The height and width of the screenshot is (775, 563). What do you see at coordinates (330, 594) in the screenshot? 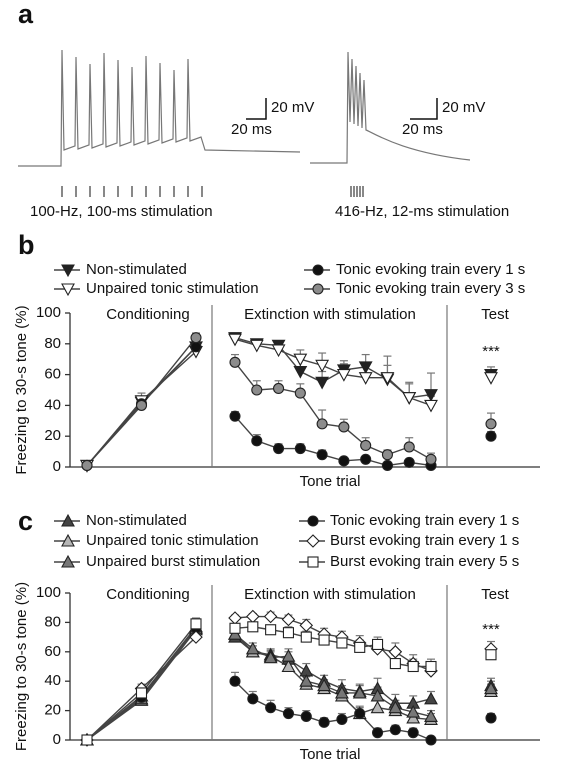
I see `section-label: Extinction with stimulation` at bounding box center [330, 594].